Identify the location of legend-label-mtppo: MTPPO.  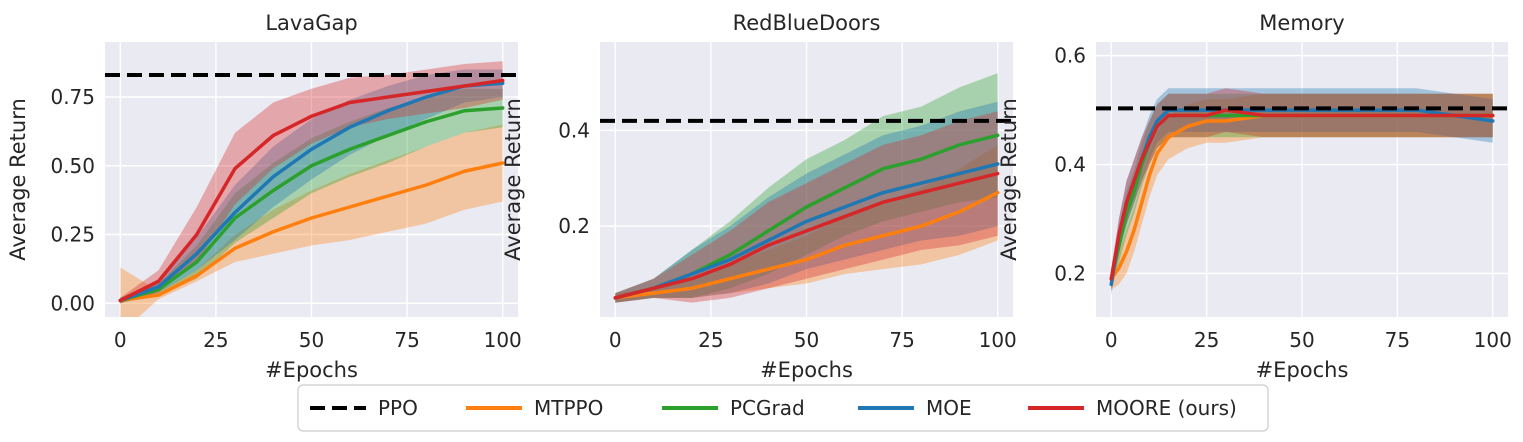
(568, 408).